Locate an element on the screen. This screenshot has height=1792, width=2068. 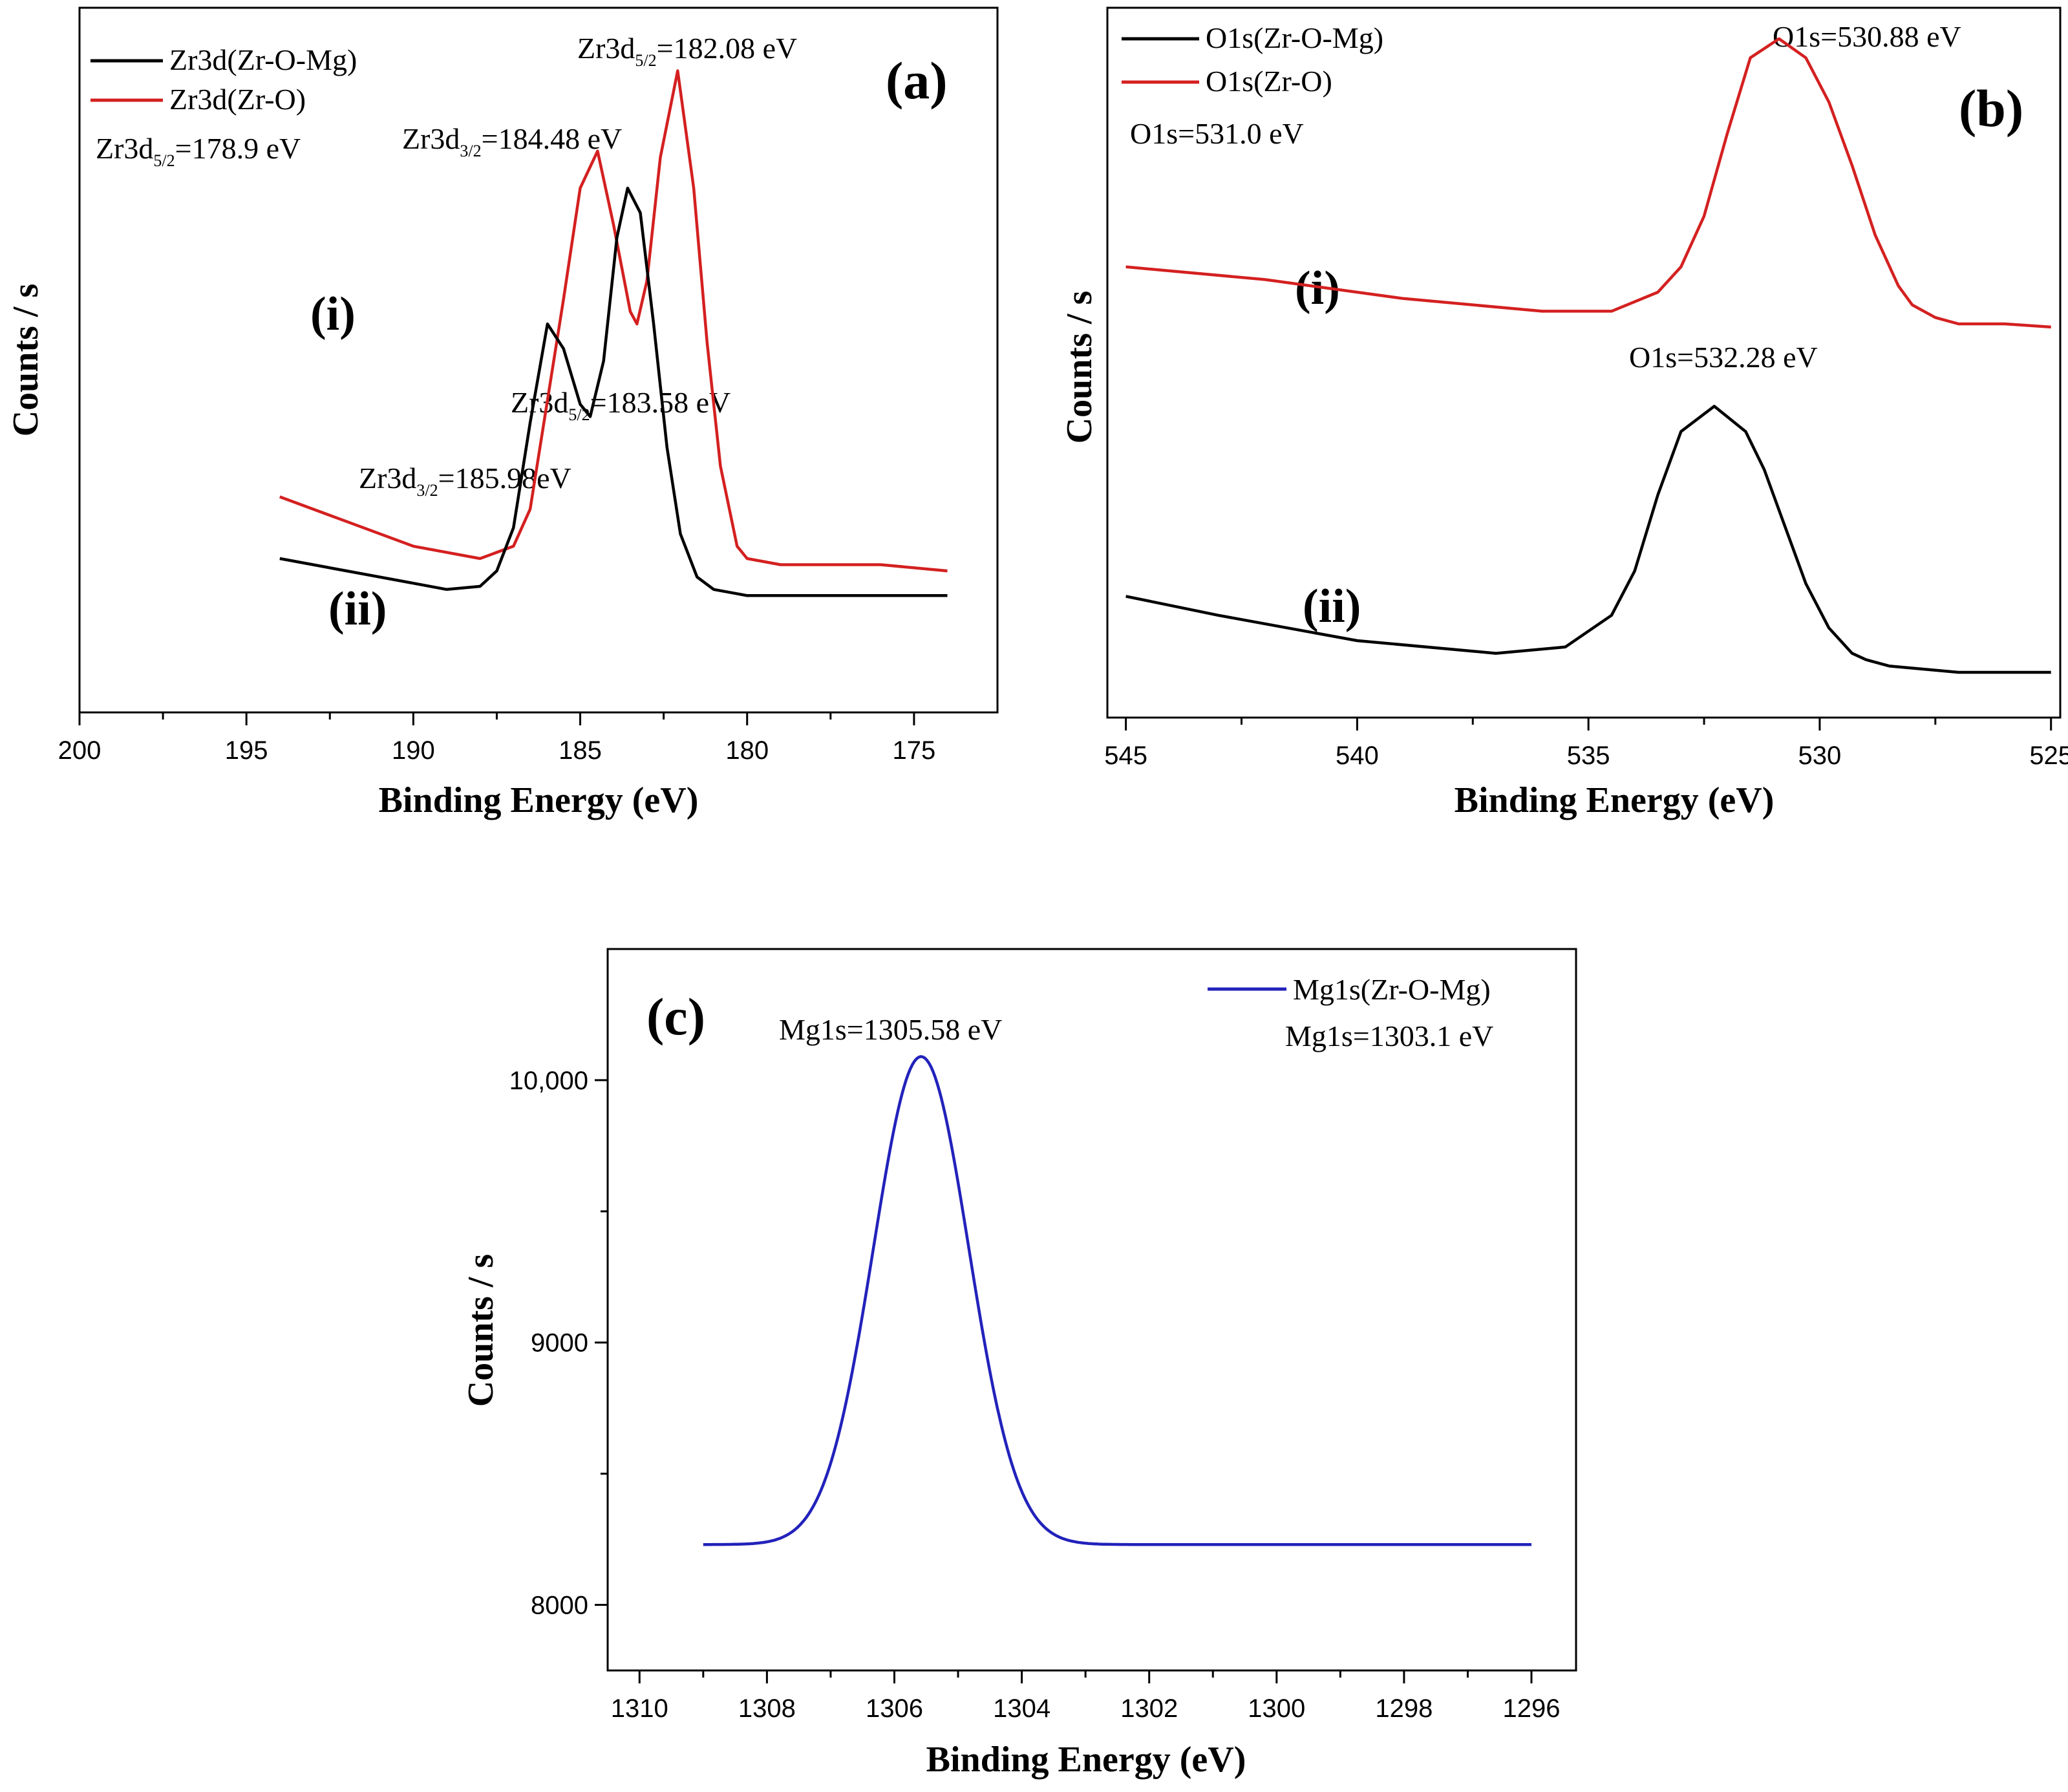
panel-a-x-axis-title: Binding Energy (eV) is located at coordinates (539, 800).